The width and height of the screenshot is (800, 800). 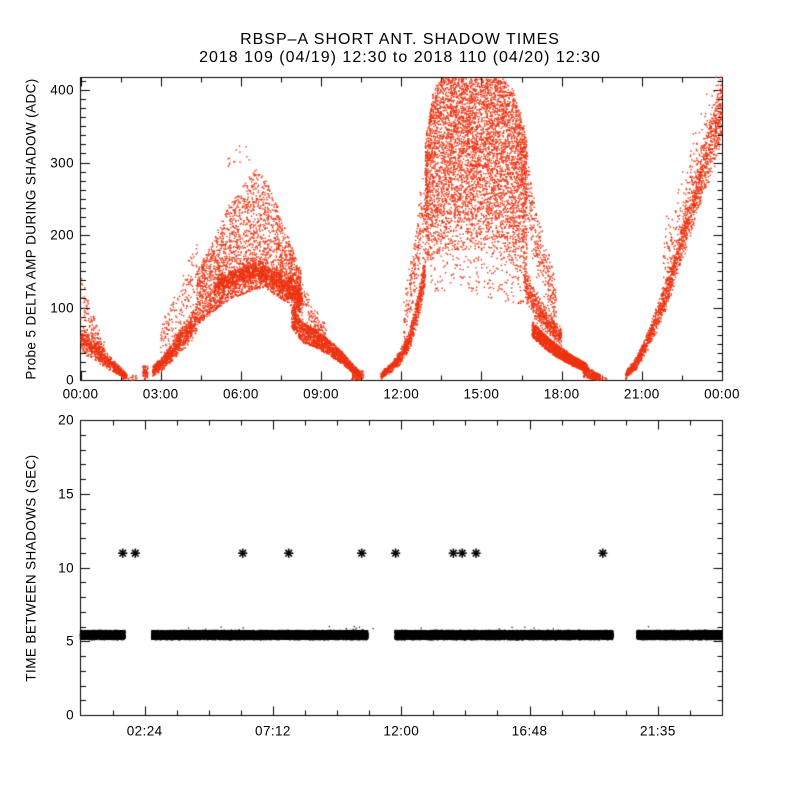 I want to click on bottom-y-tick-label: 10, so click(x=66, y=567).